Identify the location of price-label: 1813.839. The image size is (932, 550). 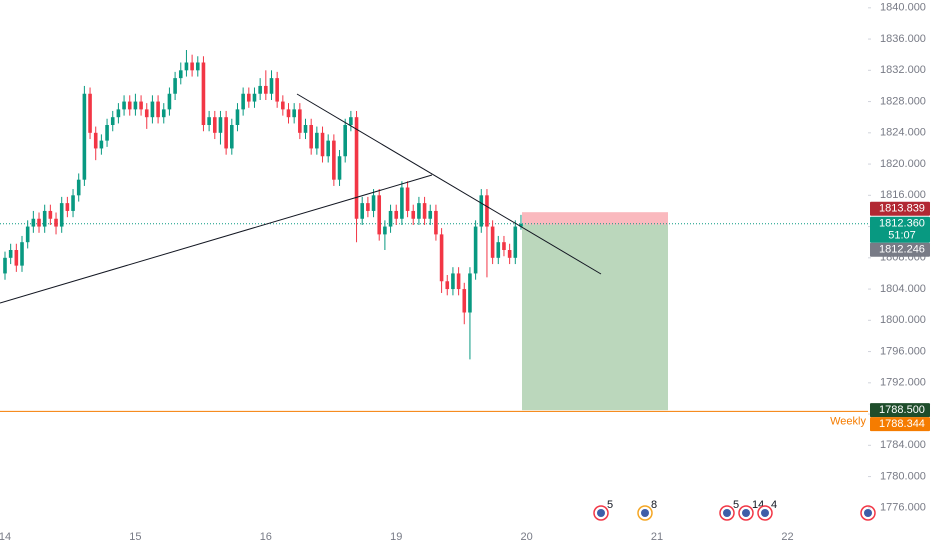
(902, 209).